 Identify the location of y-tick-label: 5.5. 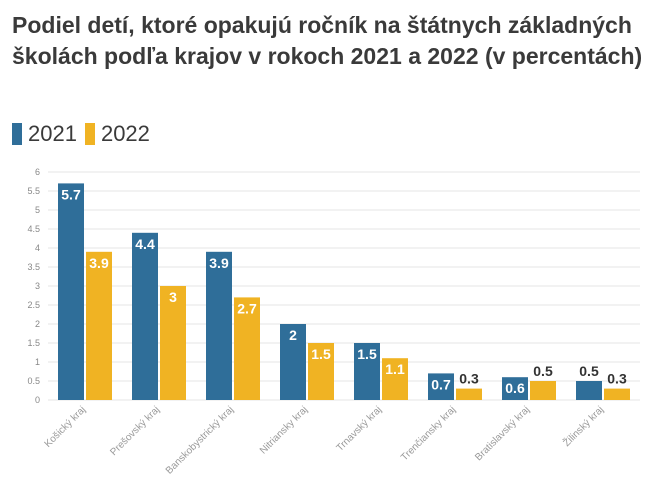
(33, 191).